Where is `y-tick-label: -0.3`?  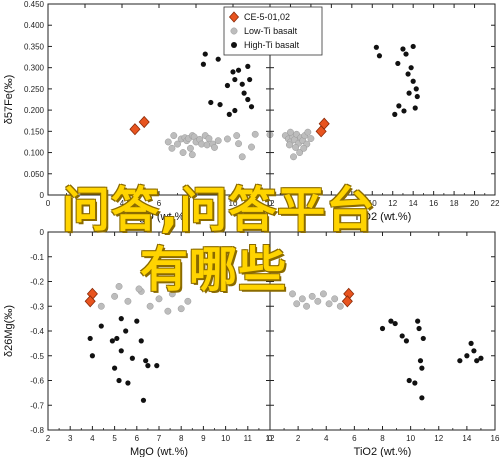
y-tick-label: -0.3 is located at coordinates (37, 306).